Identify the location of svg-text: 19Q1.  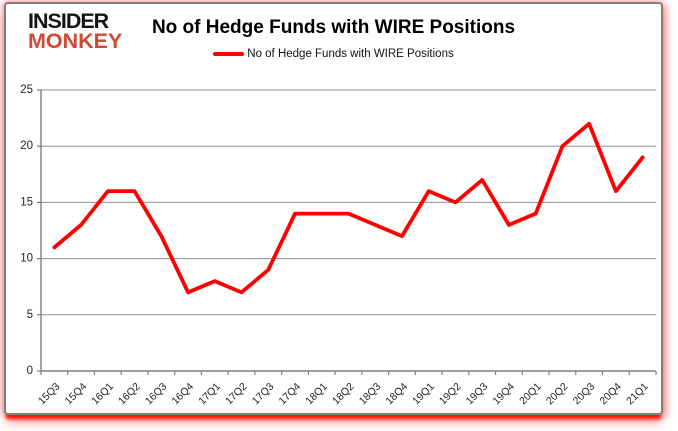
(423, 394).